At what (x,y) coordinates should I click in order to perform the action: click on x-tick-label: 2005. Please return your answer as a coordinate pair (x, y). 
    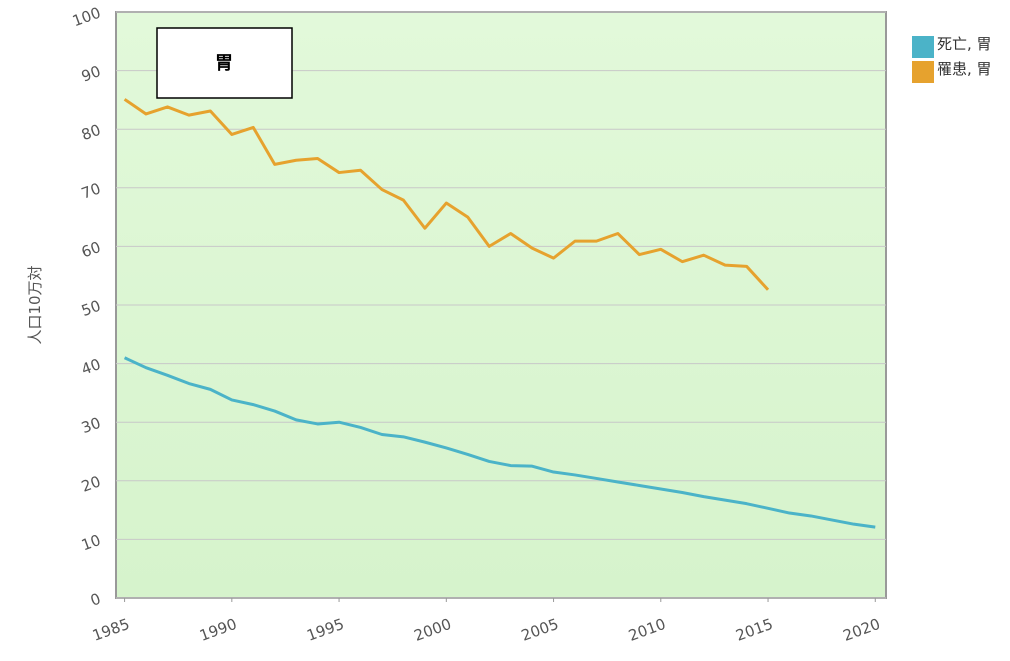
    Looking at the image, I should click on (540, 630).